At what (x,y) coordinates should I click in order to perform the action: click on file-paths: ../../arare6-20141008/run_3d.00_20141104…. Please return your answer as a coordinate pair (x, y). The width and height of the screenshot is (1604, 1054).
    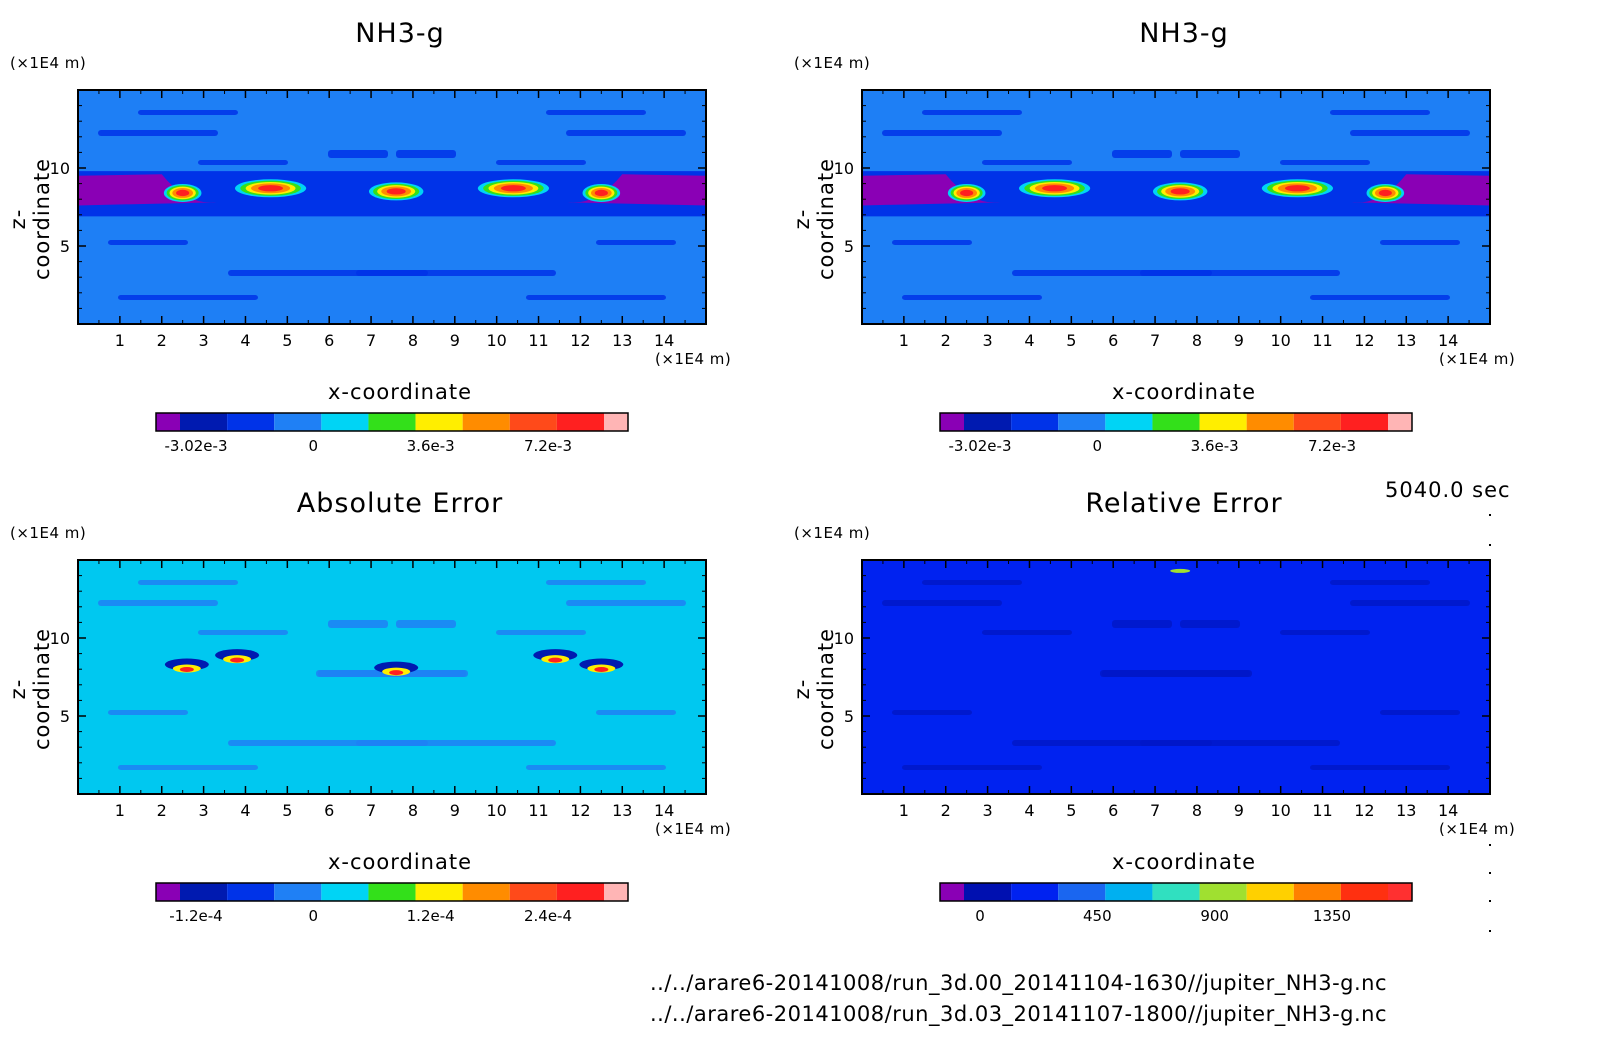
    Looking at the image, I should click on (1018, 999).